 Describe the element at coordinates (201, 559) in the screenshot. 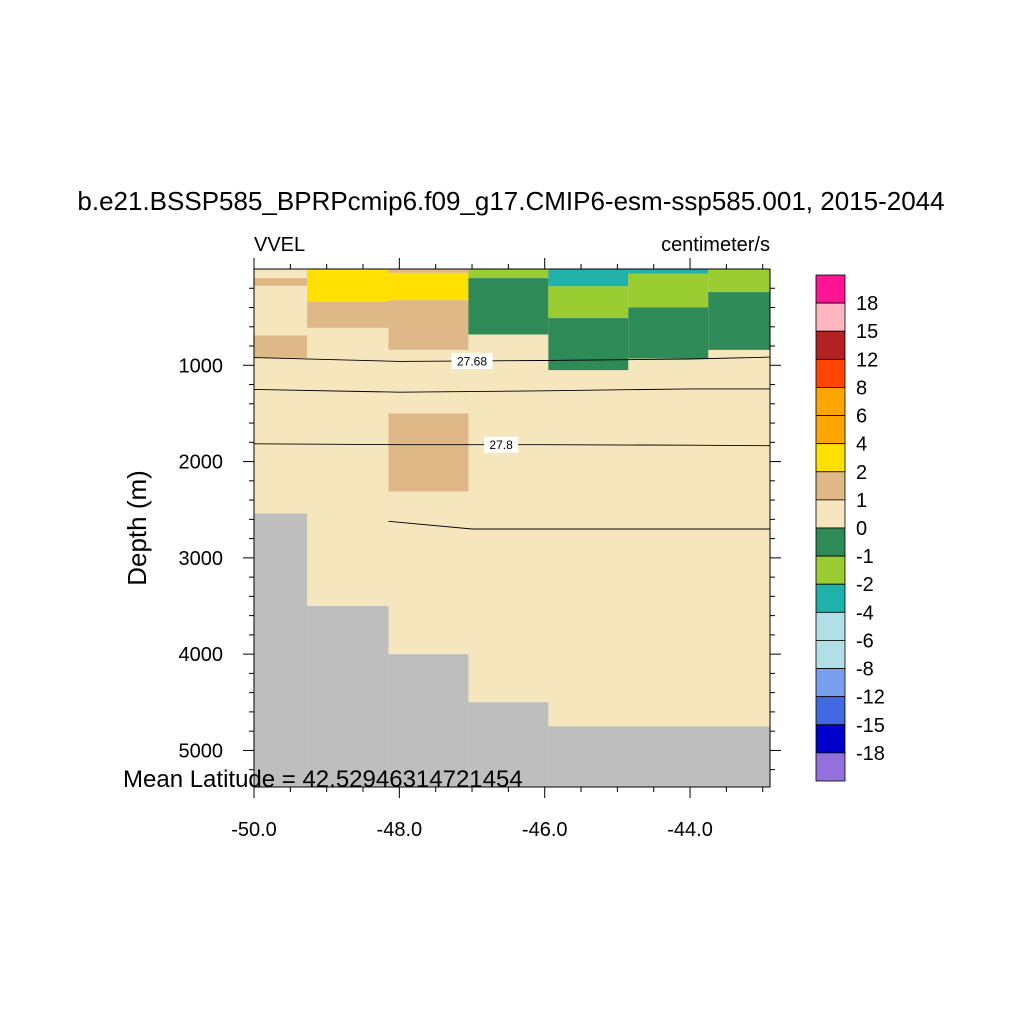

I see `y-tick-label-2: 3000` at that location.